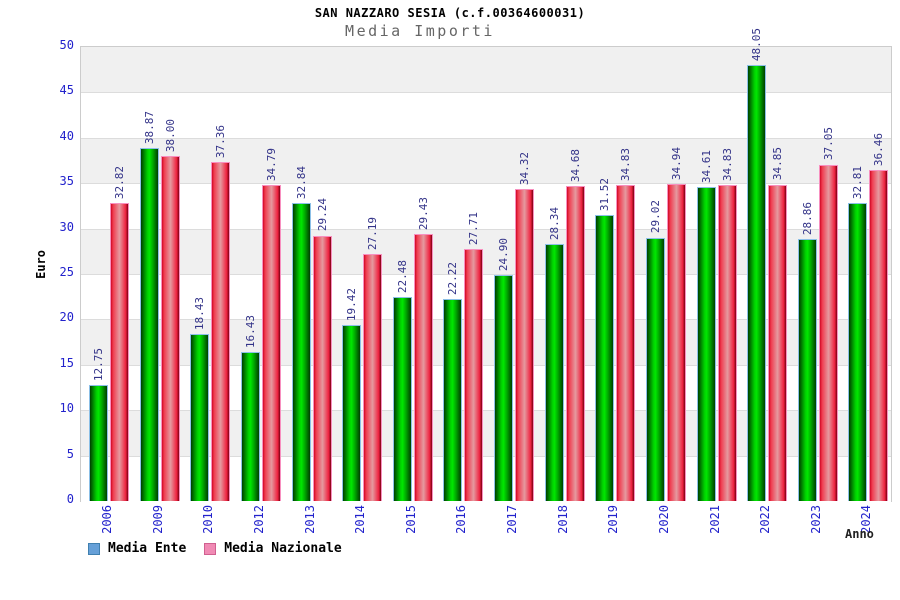 Image resolution: width=900 pixels, height=600 pixels. Describe the element at coordinates (147, 548) in the screenshot. I see `legend-label-media-ente: Media Ente` at that location.